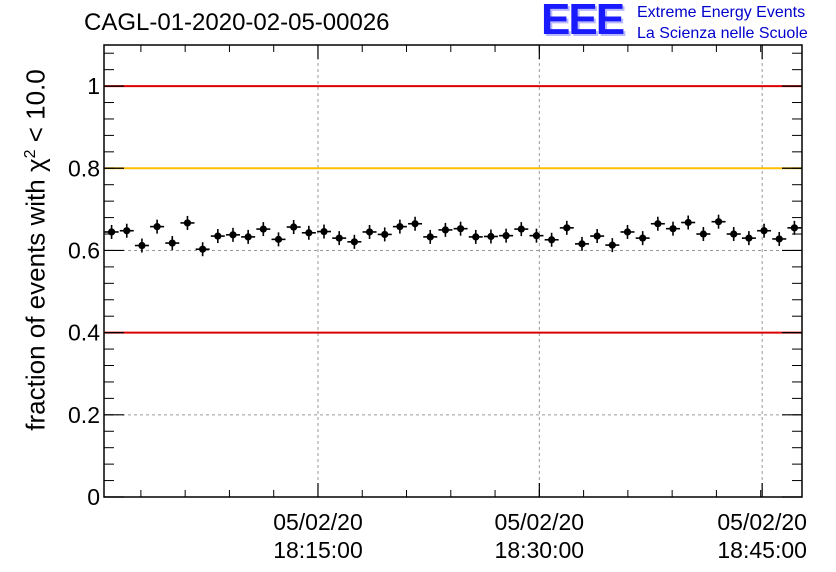  I want to click on data-points, so click(453, 235).